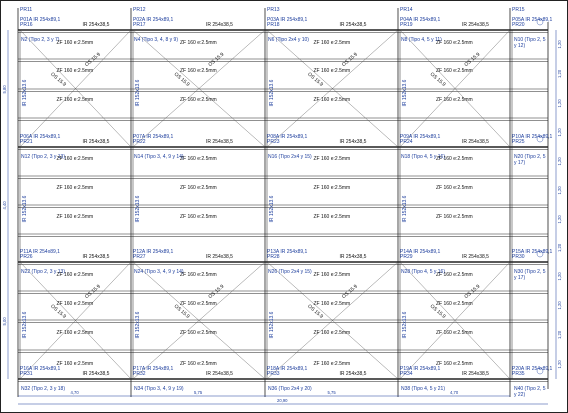  What do you see at coordinates (287, 137) in the screenshot?
I see `beam-label: P08A IR 254x89,1` at bounding box center [287, 137].